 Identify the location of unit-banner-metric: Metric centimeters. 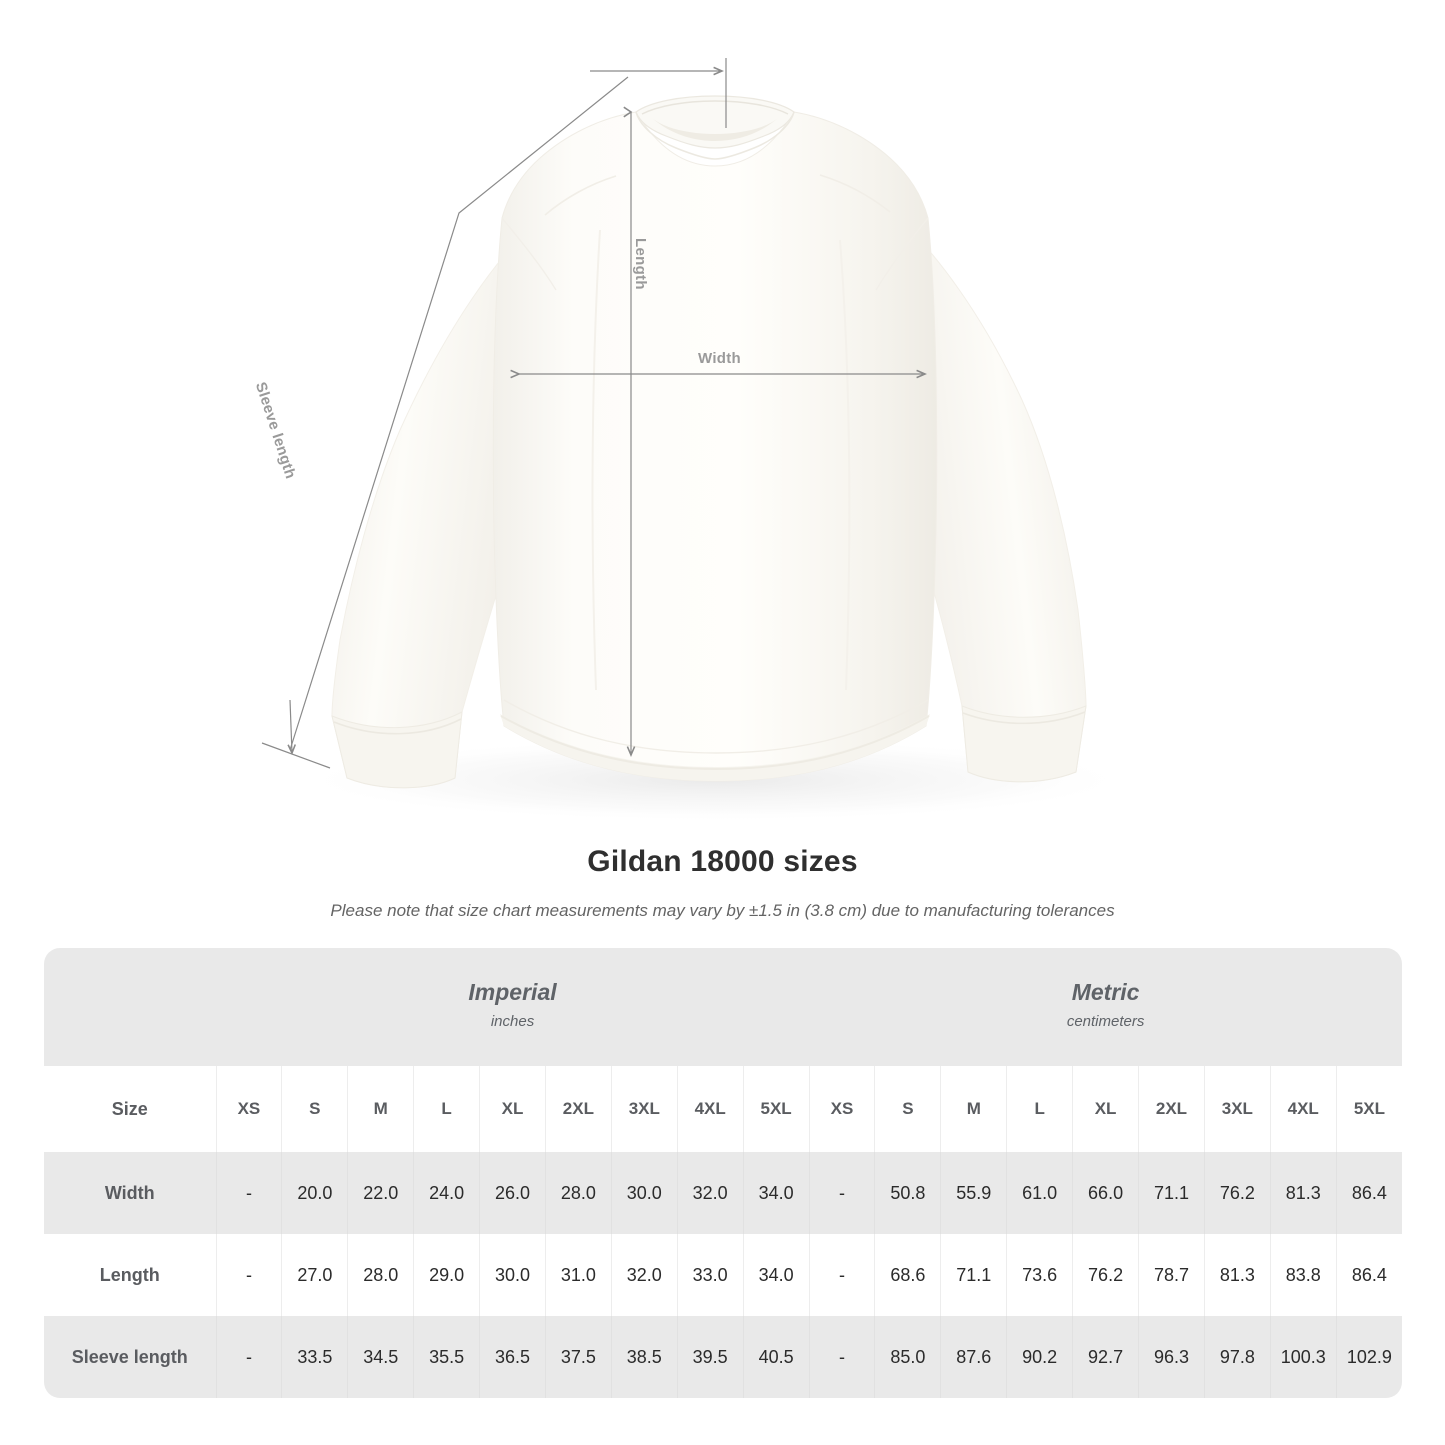
(1106, 1007).